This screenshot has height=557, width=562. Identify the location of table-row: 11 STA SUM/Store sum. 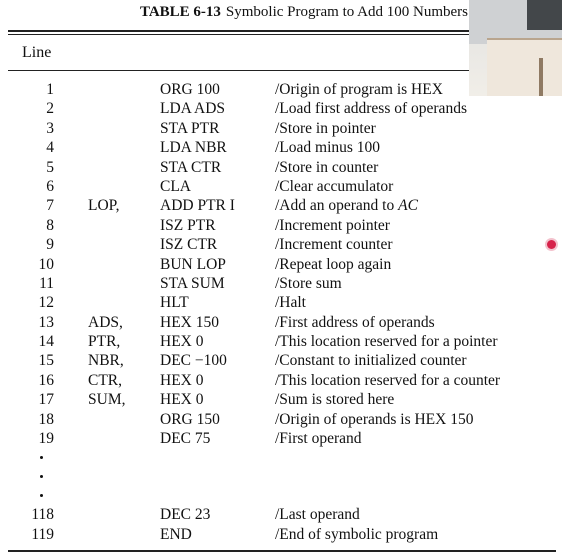
(281, 283).